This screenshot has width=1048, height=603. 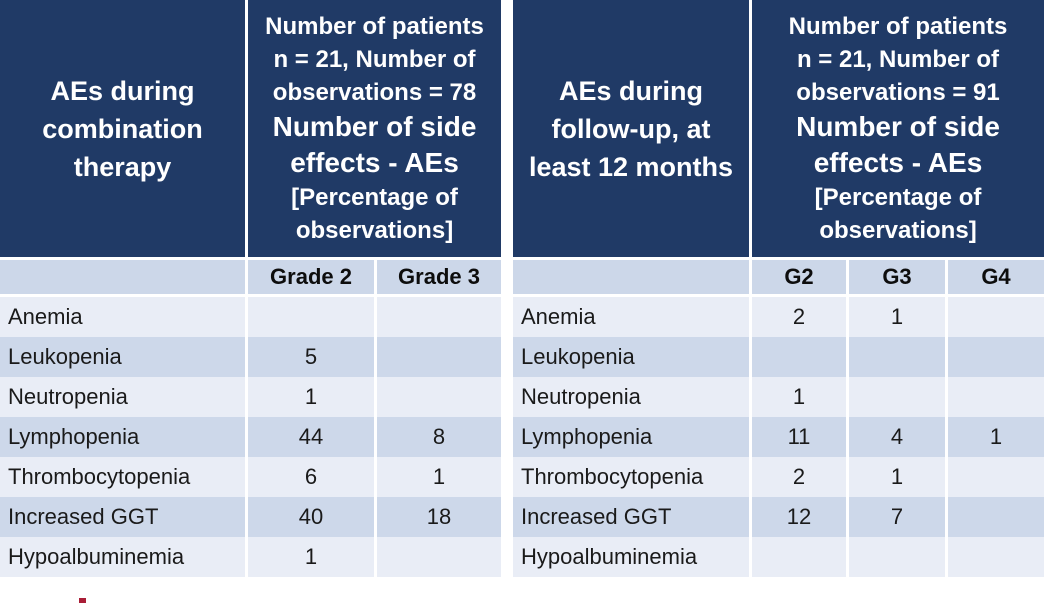 I want to click on grade-column-header: G2, so click(x=799, y=277).